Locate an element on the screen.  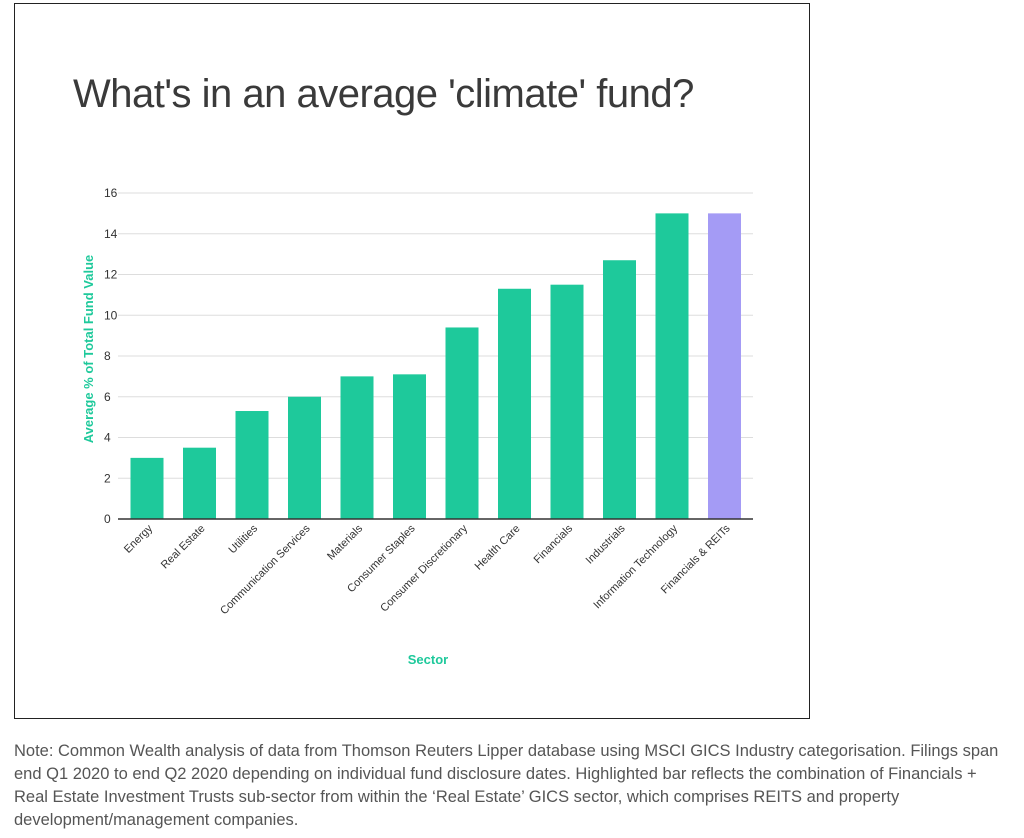
y-tick-label: 12 is located at coordinates (111, 275).